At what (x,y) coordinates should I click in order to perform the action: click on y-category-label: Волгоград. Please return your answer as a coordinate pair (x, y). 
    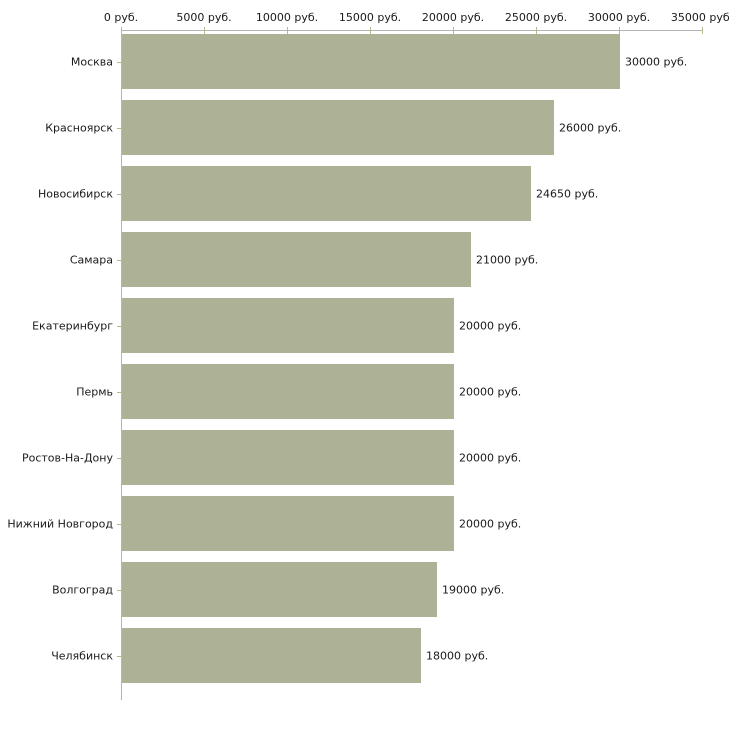
    Looking at the image, I should click on (82, 590).